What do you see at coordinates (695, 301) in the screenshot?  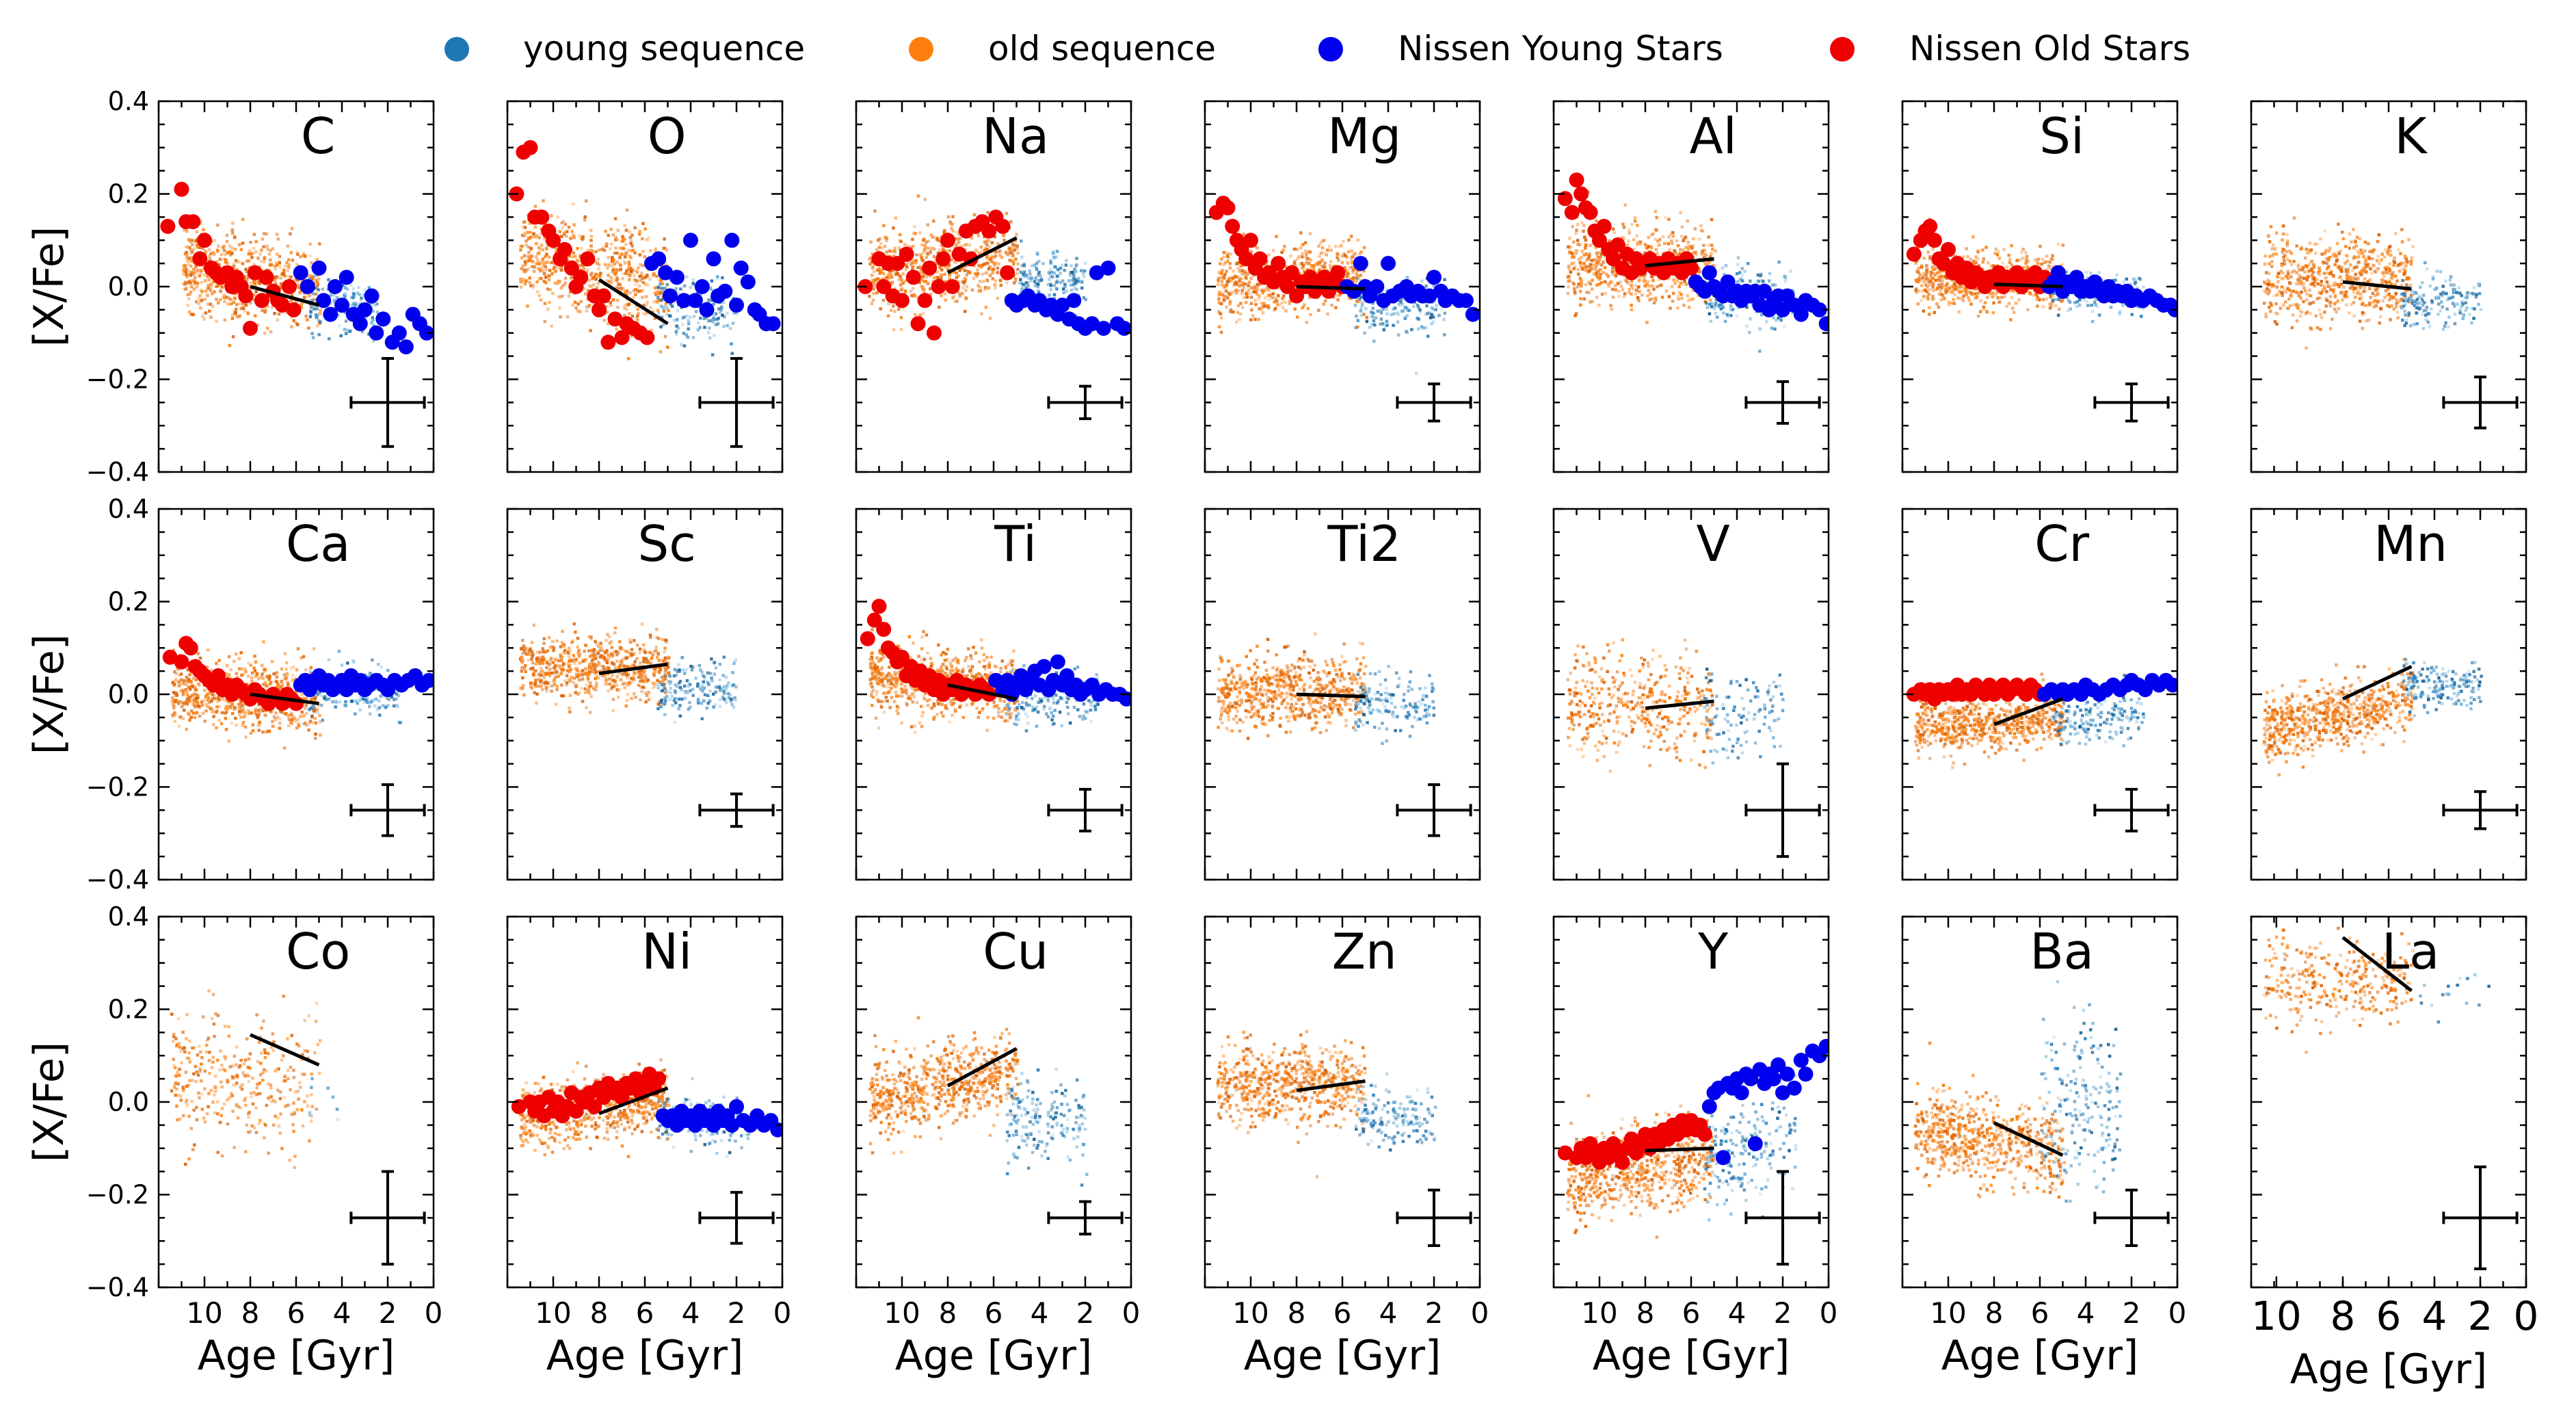 I see `panel-o-nissen-young-star` at bounding box center [695, 301].